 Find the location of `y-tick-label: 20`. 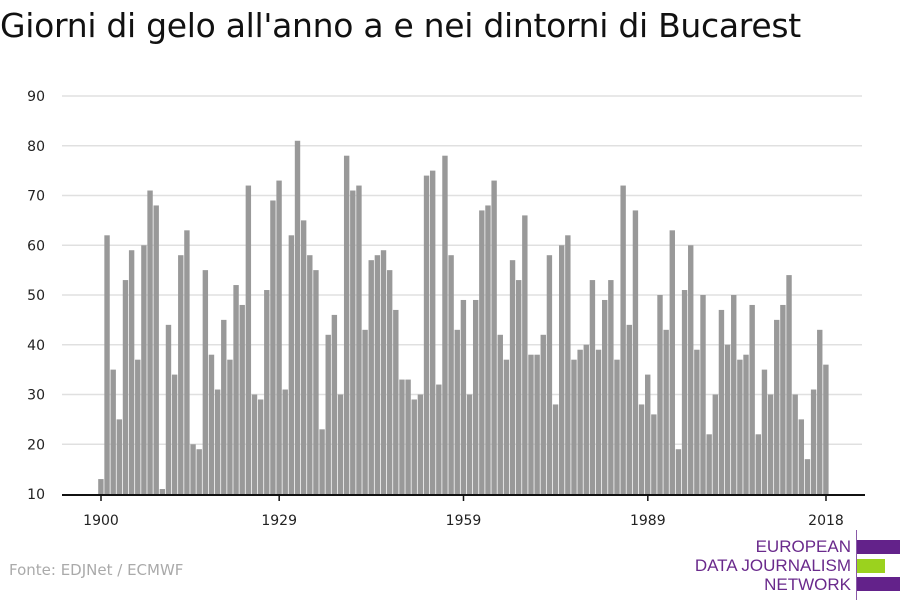

y-tick-label: 20 is located at coordinates (36, 445).